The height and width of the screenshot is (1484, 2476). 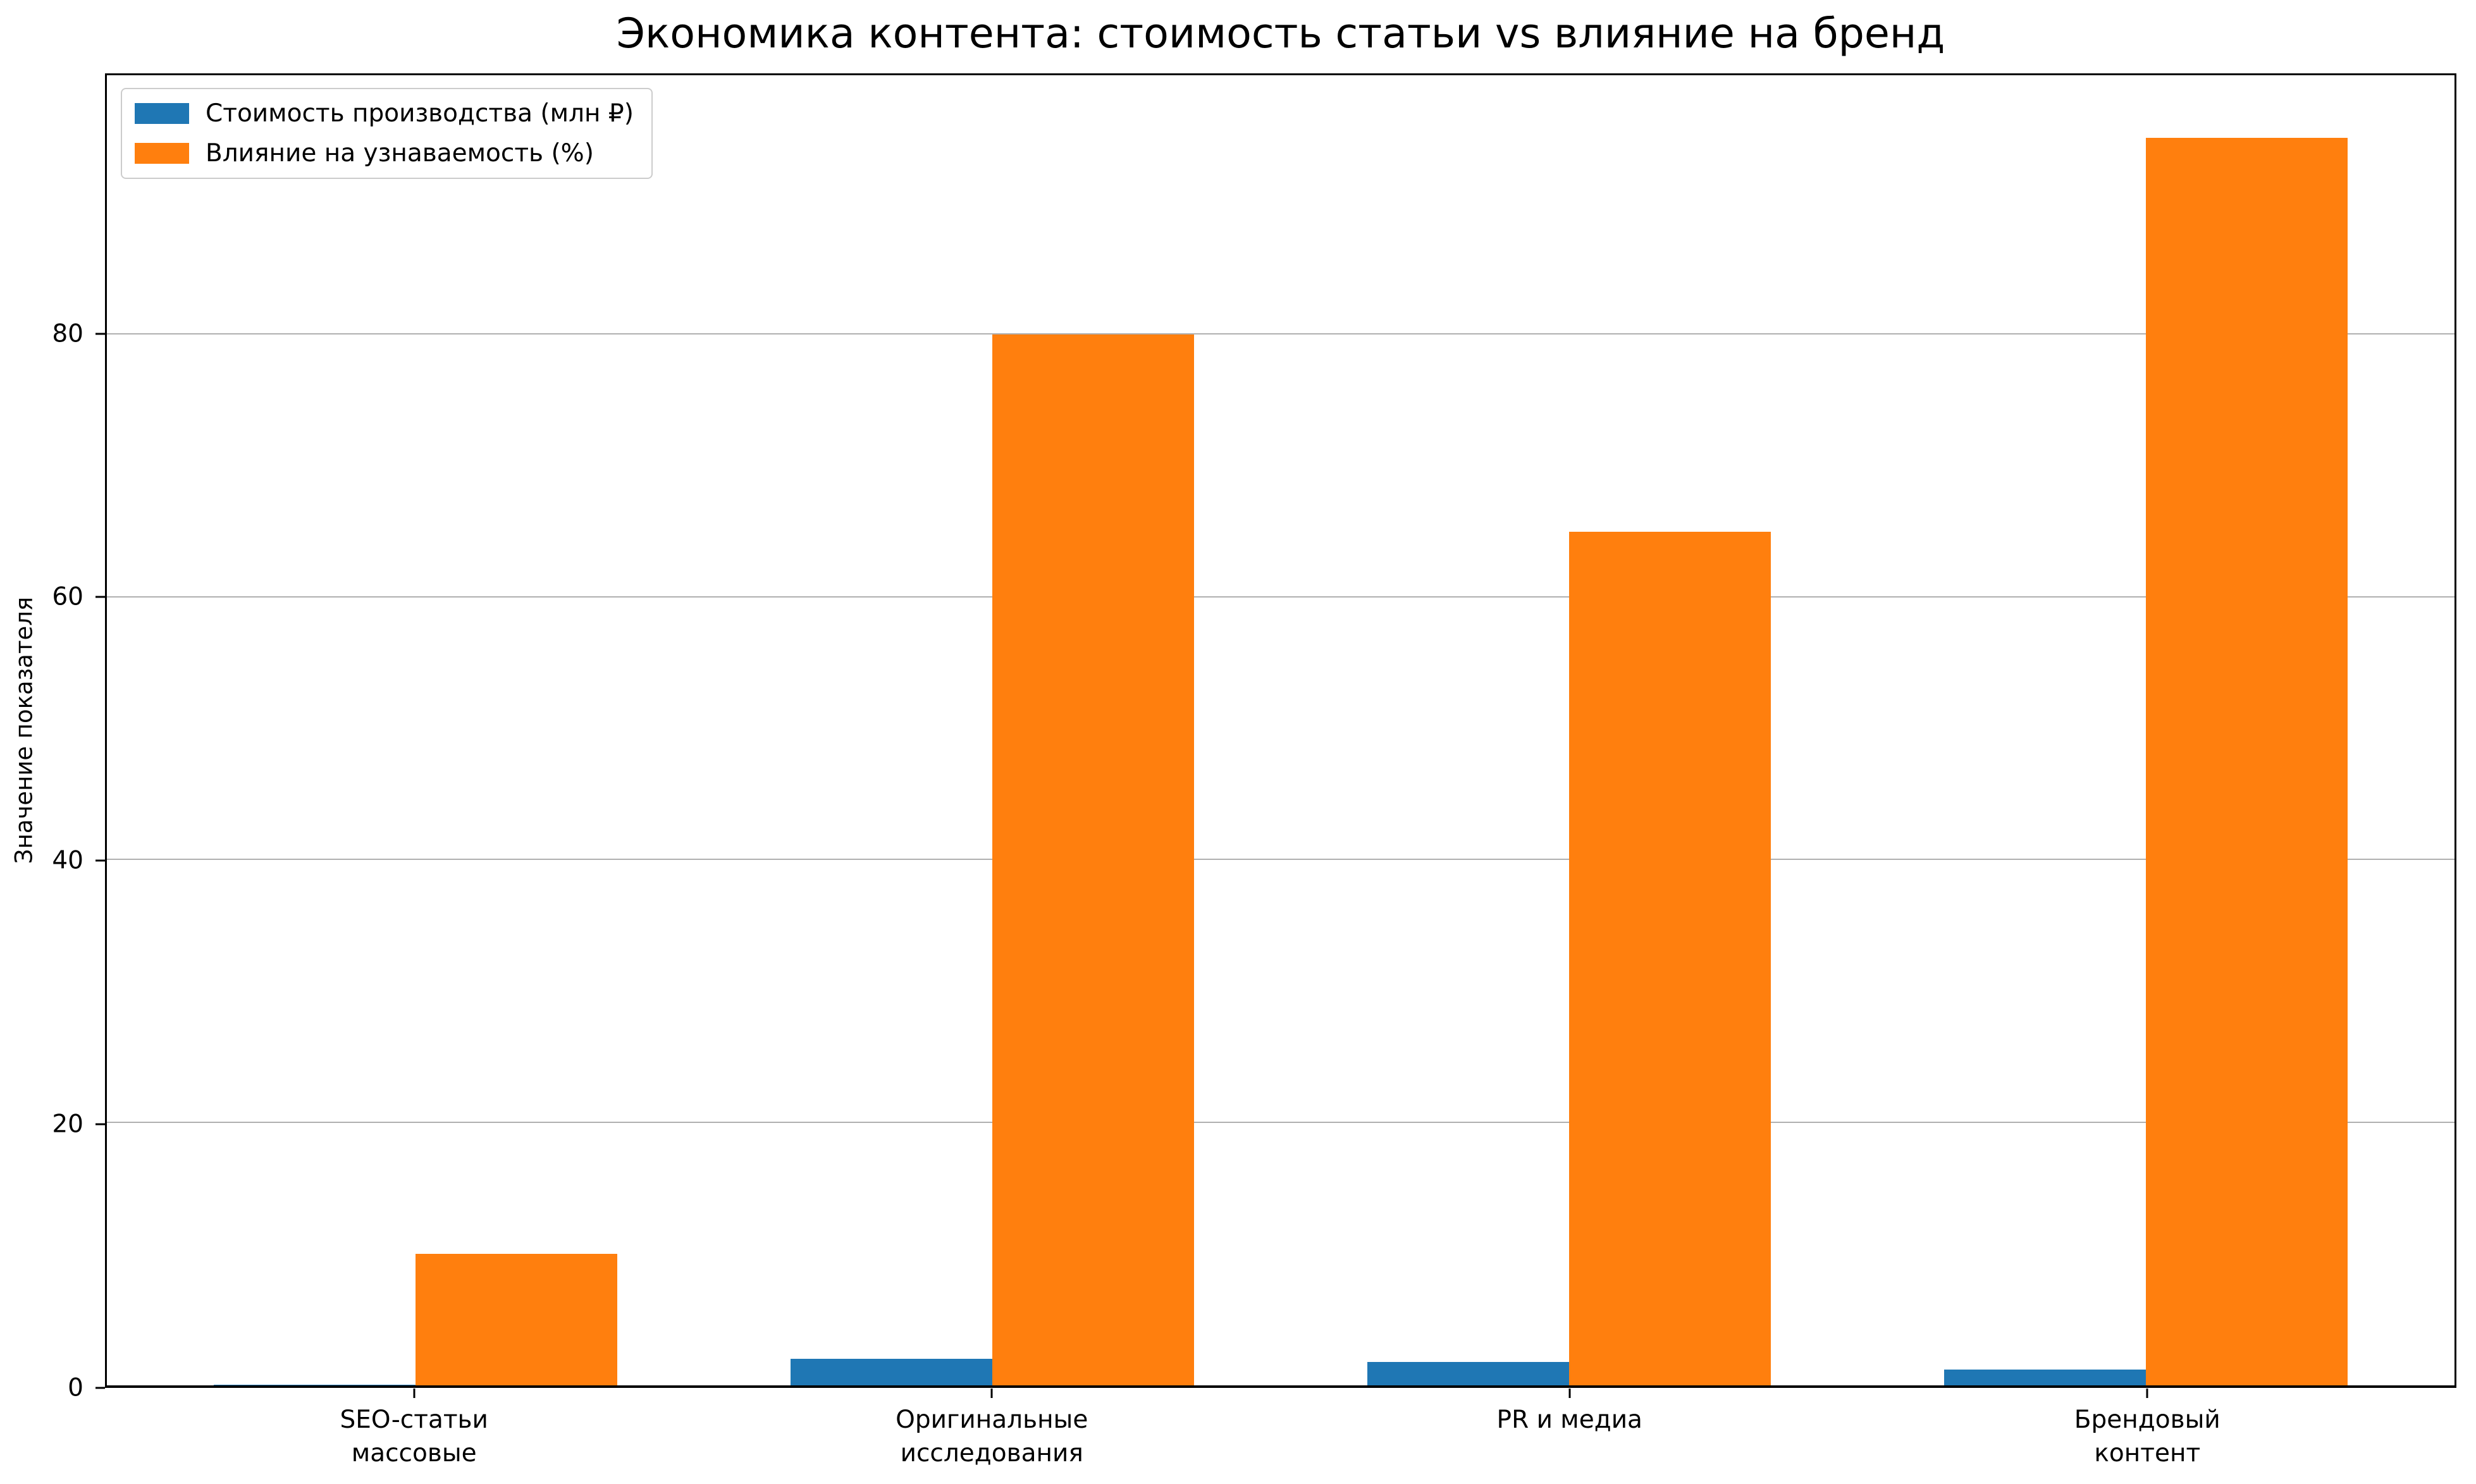 What do you see at coordinates (414, 1437) in the screenshot?
I see `x-tick-label-0: SEO-статьи массовые` at bounding box center [414, 1437].